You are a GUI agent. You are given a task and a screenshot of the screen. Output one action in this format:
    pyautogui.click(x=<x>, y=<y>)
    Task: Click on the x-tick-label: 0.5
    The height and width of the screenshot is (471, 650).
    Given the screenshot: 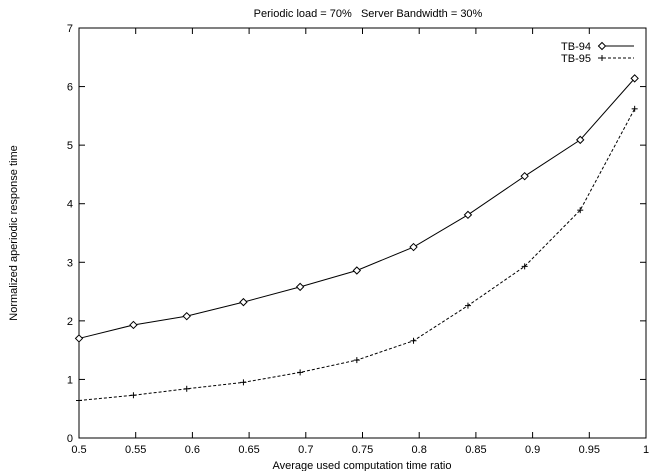 What is the action you would take?
    pyautogui.click(x=78, y=450)
    